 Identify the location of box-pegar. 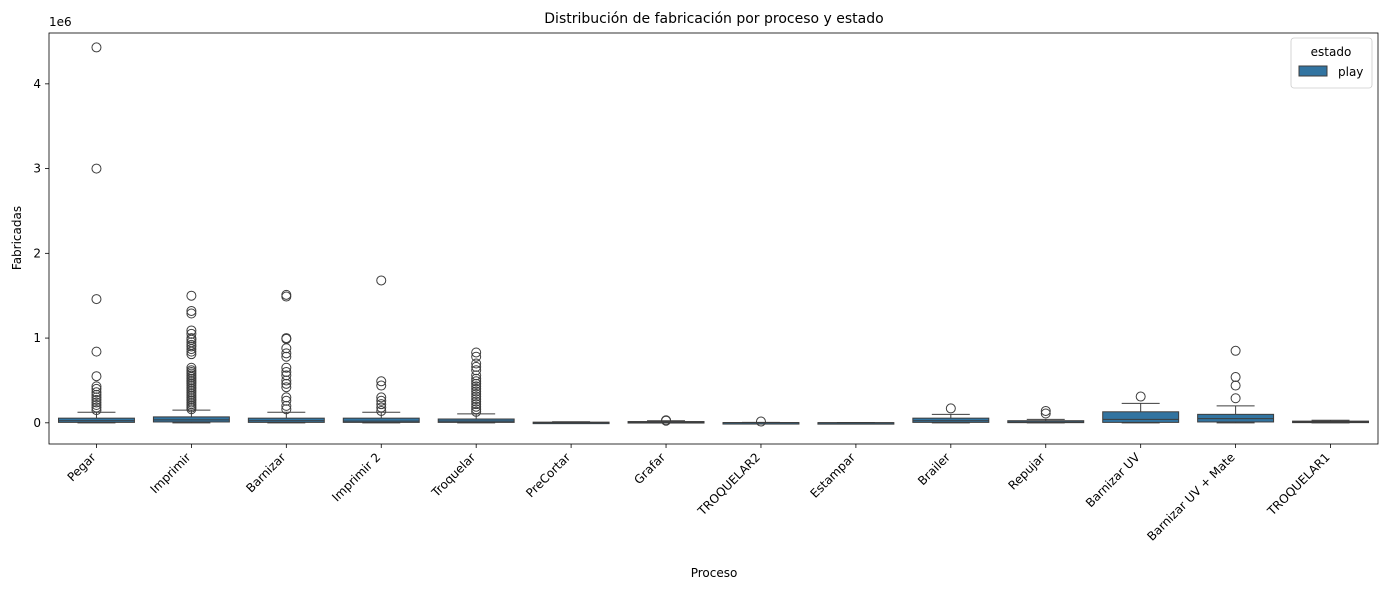
(96, 233).